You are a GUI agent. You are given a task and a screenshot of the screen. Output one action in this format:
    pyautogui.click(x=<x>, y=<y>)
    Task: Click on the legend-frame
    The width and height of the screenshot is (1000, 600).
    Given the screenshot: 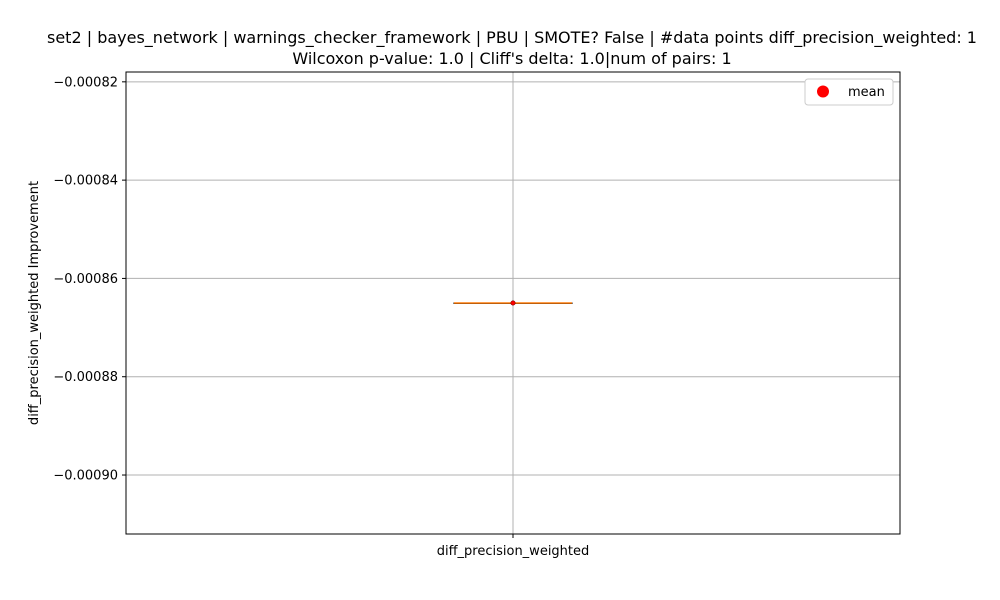 What is the action you would take?
    pyautogui.click(x=849, y=92)
    